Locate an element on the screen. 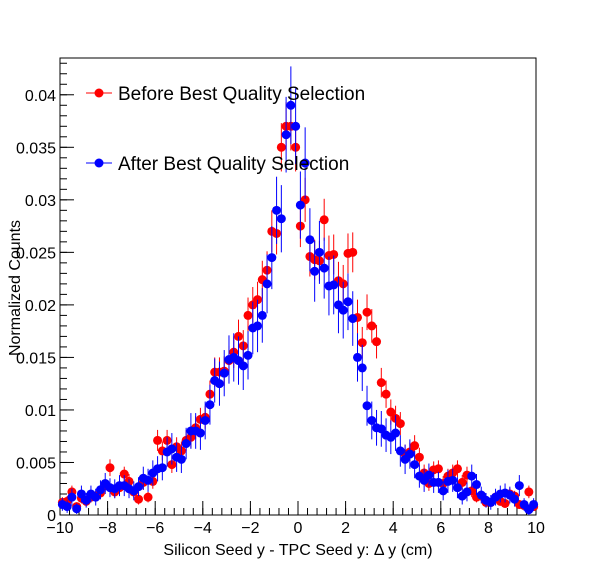  x-tick-label: 6 is located at coordinates (440, 528).